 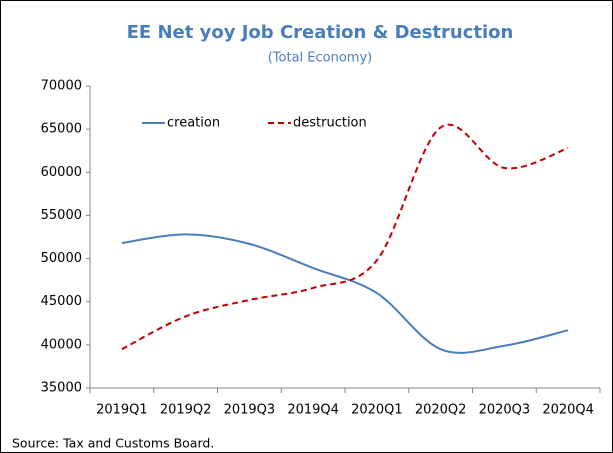 I want to click on x-tick-label: 2020Q2, so click(x=441, y=410).